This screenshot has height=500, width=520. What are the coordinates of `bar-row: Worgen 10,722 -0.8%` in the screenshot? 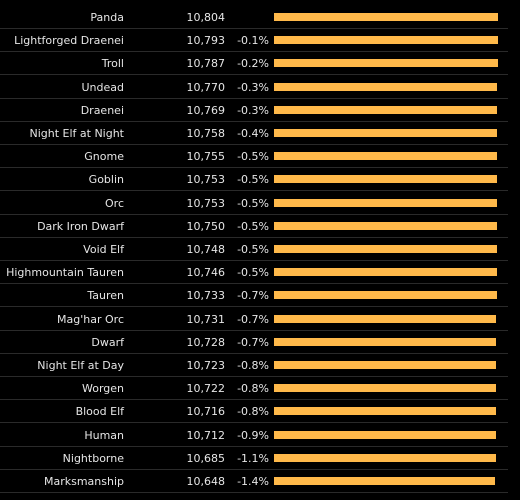 It's located at (254, 389).